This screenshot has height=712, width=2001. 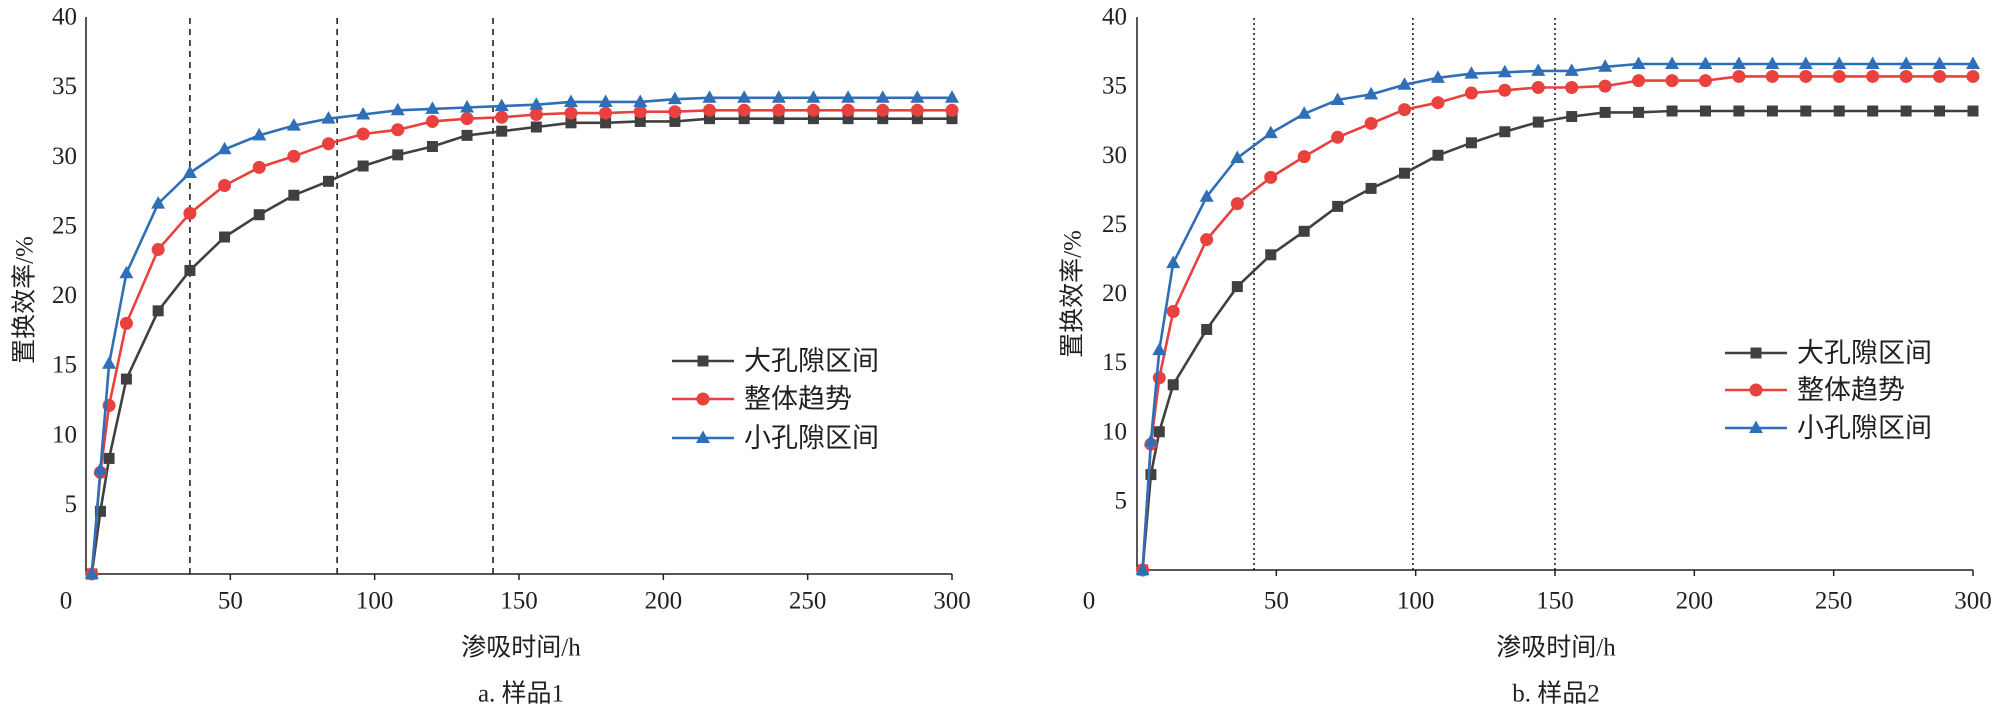 I want to click on x-axis-title: 渗吸时间/h, so click(x=1556, y=648).